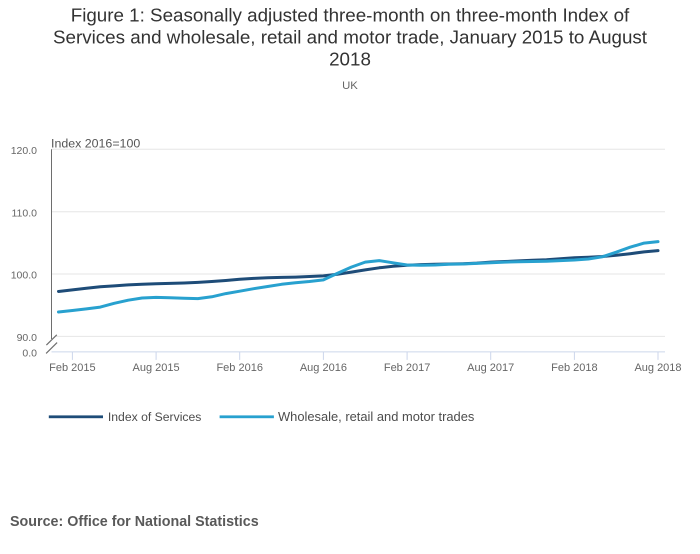 The height and width of the screenshot is (554, 700). What do you see at coordinates (154, 417) in the screenshot?
I see `svg-text: Index of Services` at bounding box center [154, 417].